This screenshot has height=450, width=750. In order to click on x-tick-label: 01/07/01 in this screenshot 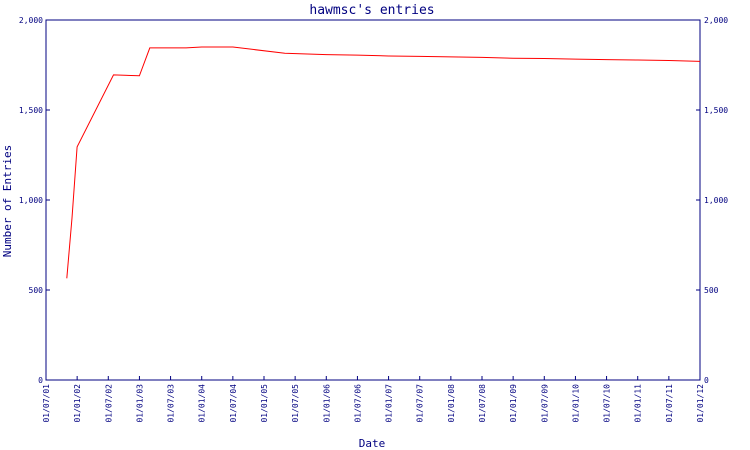, I will do `click(46, 403)`.